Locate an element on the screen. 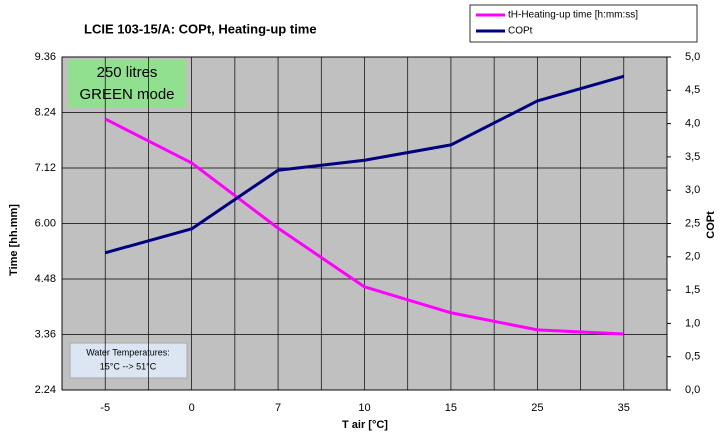  x-tick-label: -5 is located at coordinates (105, 408).